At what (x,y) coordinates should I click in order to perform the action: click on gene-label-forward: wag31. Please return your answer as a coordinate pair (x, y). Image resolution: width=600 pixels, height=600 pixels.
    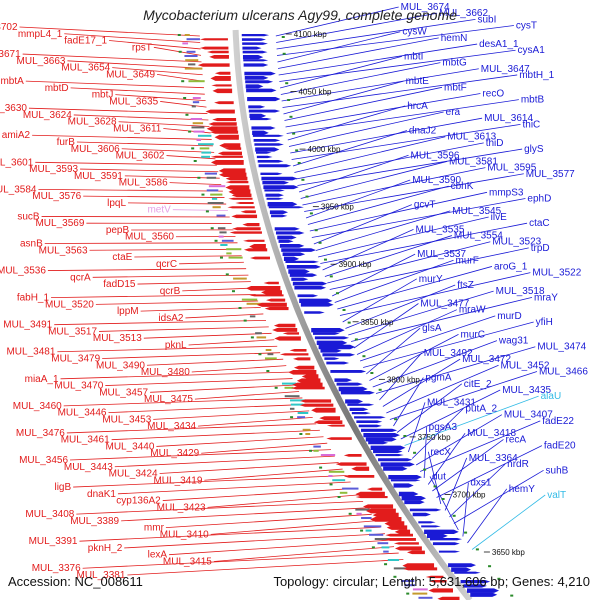
    Looking at the image, I should click on (513, 341).